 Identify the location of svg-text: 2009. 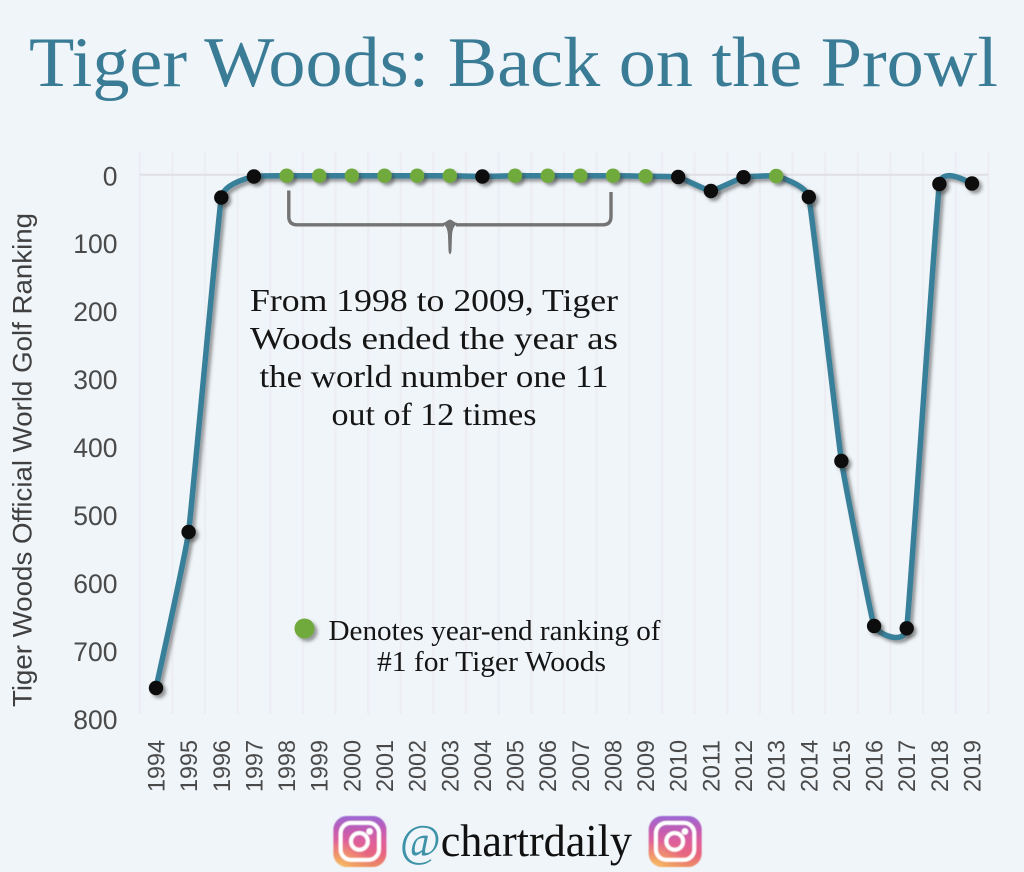
(646, 766).